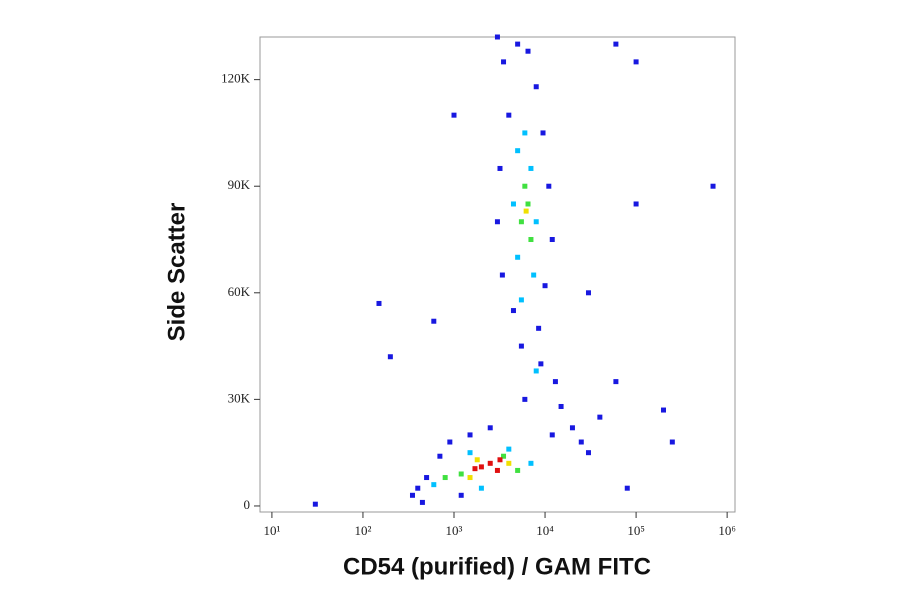  What do you see at coordinates (247, 504) in the screenshot?
I see `y-tick-label: 0` at bounding box center [247, 504].